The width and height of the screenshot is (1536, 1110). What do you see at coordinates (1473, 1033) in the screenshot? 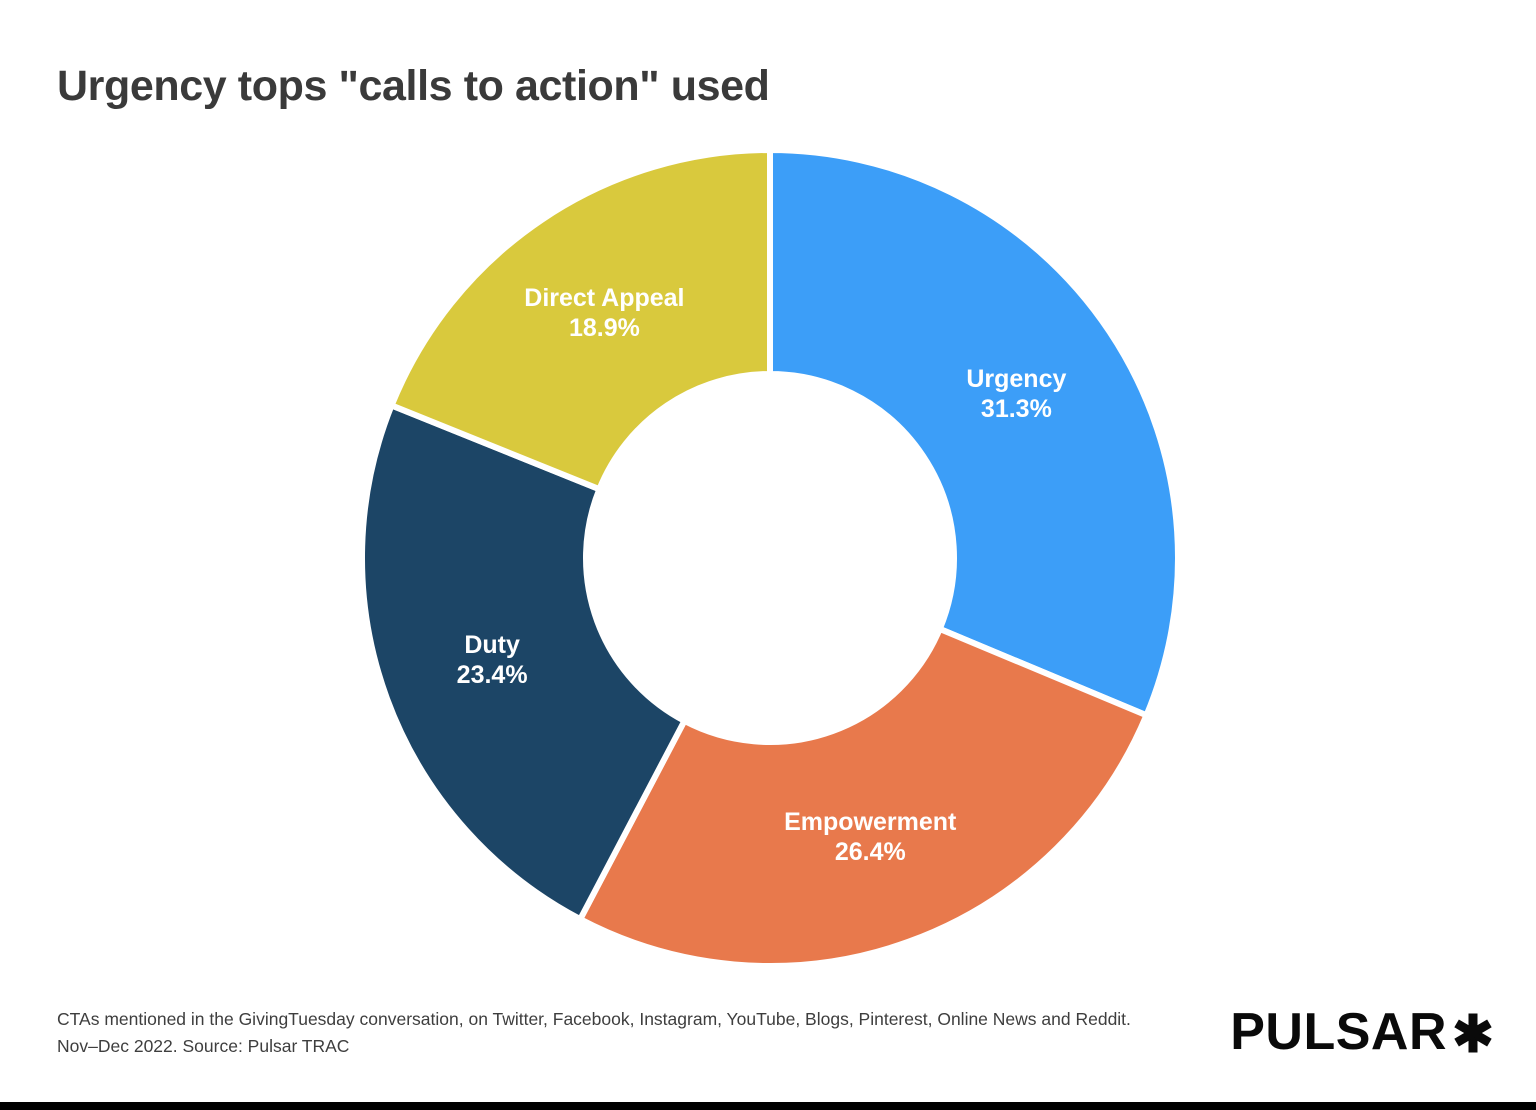
I see `pulsar-star-icon` at bounding box center [1473, 1033].